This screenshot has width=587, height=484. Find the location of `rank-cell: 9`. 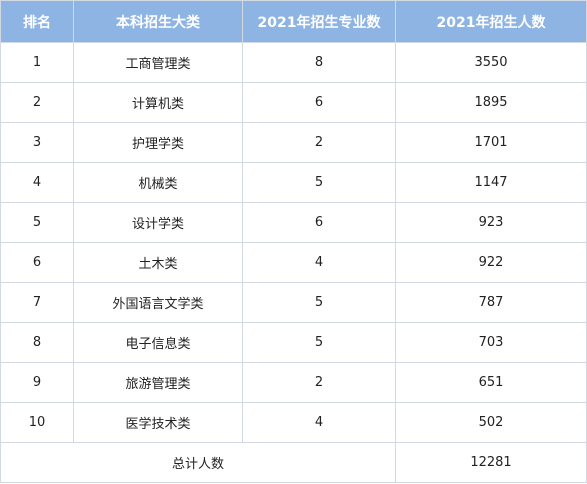

rank-cell: 9 is located at coordinates (37, 382).